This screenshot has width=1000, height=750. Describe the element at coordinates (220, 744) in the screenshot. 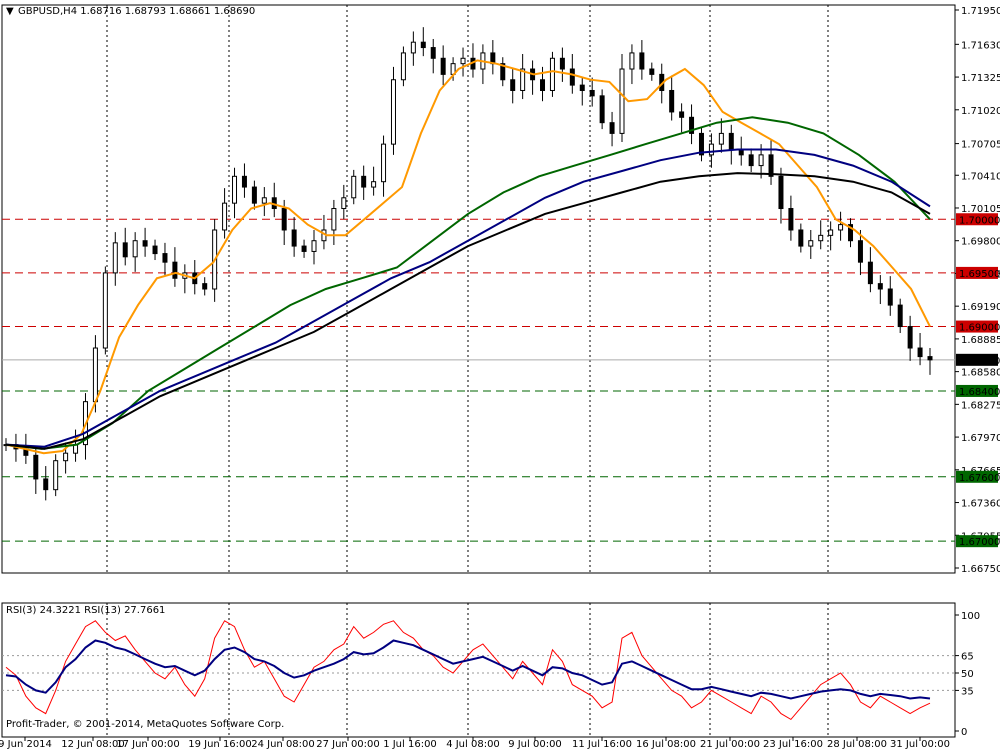

I see `x-tick-label: 19 Jun 16:00` at that location.